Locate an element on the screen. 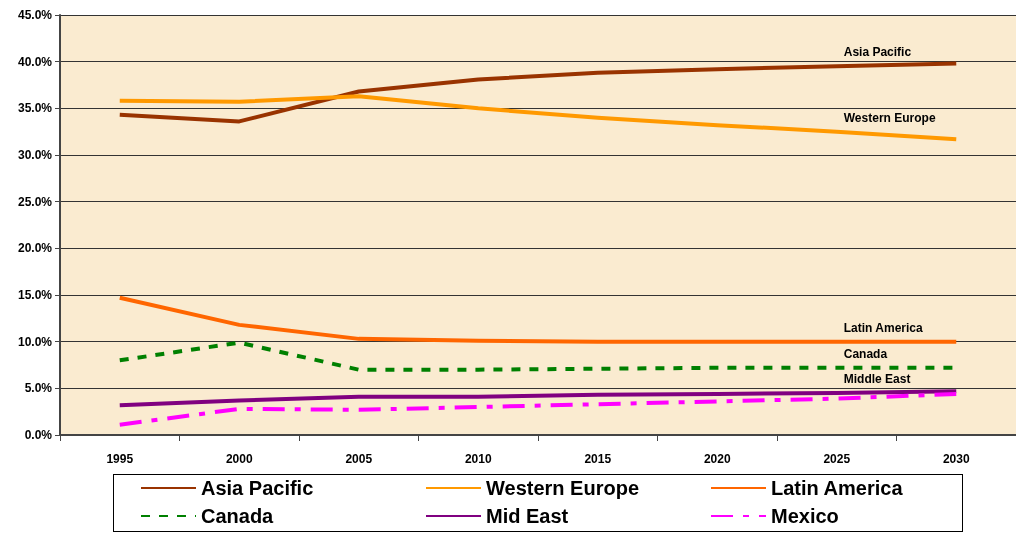 Image resolution: width=1016 pixels, height=536 pixels. legend-label: Asia Pacific is located at coordinates (257, 488).